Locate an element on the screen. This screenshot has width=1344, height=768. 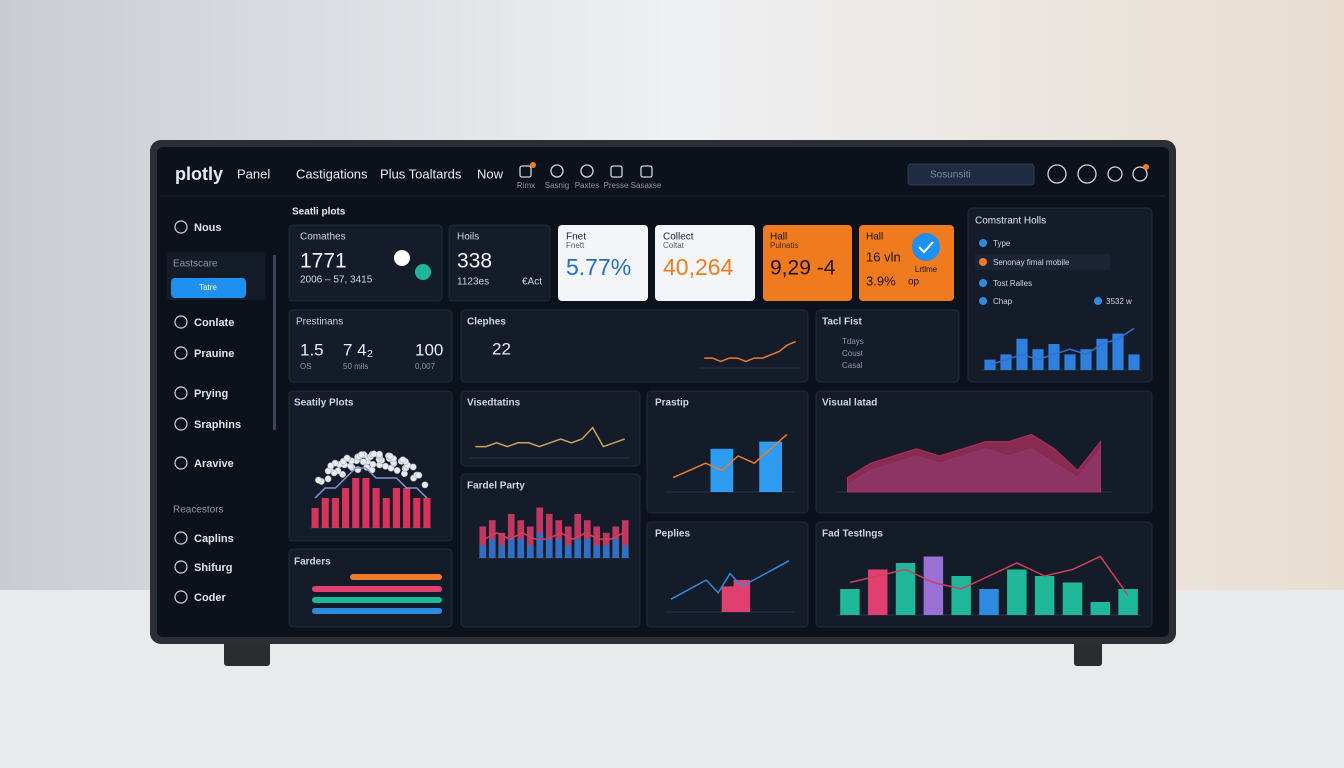
list-row: Coust is located at coordinates (853, 353).